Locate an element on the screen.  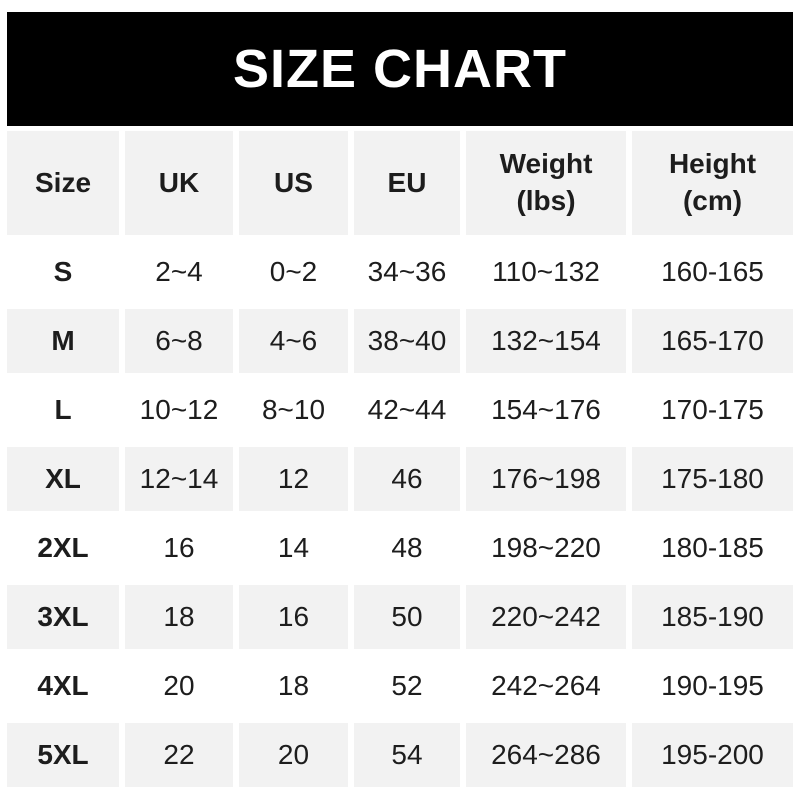
cell-us: 16 is located at coordinates (293, 617).